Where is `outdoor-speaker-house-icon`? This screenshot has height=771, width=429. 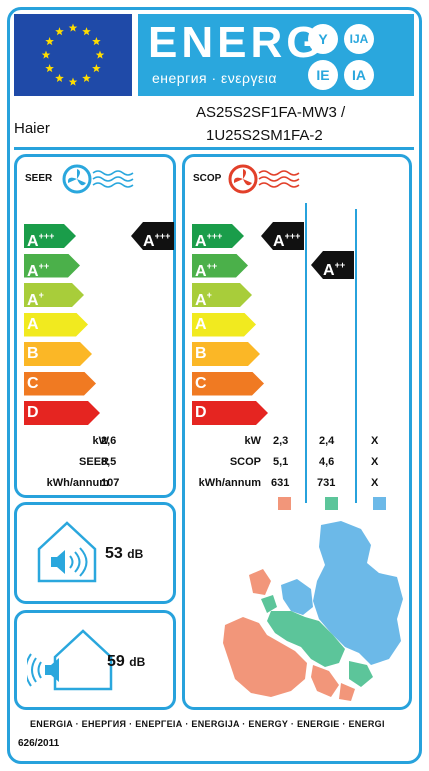
outdoor-speaker-house-icon is located at coordinates (70, 660).